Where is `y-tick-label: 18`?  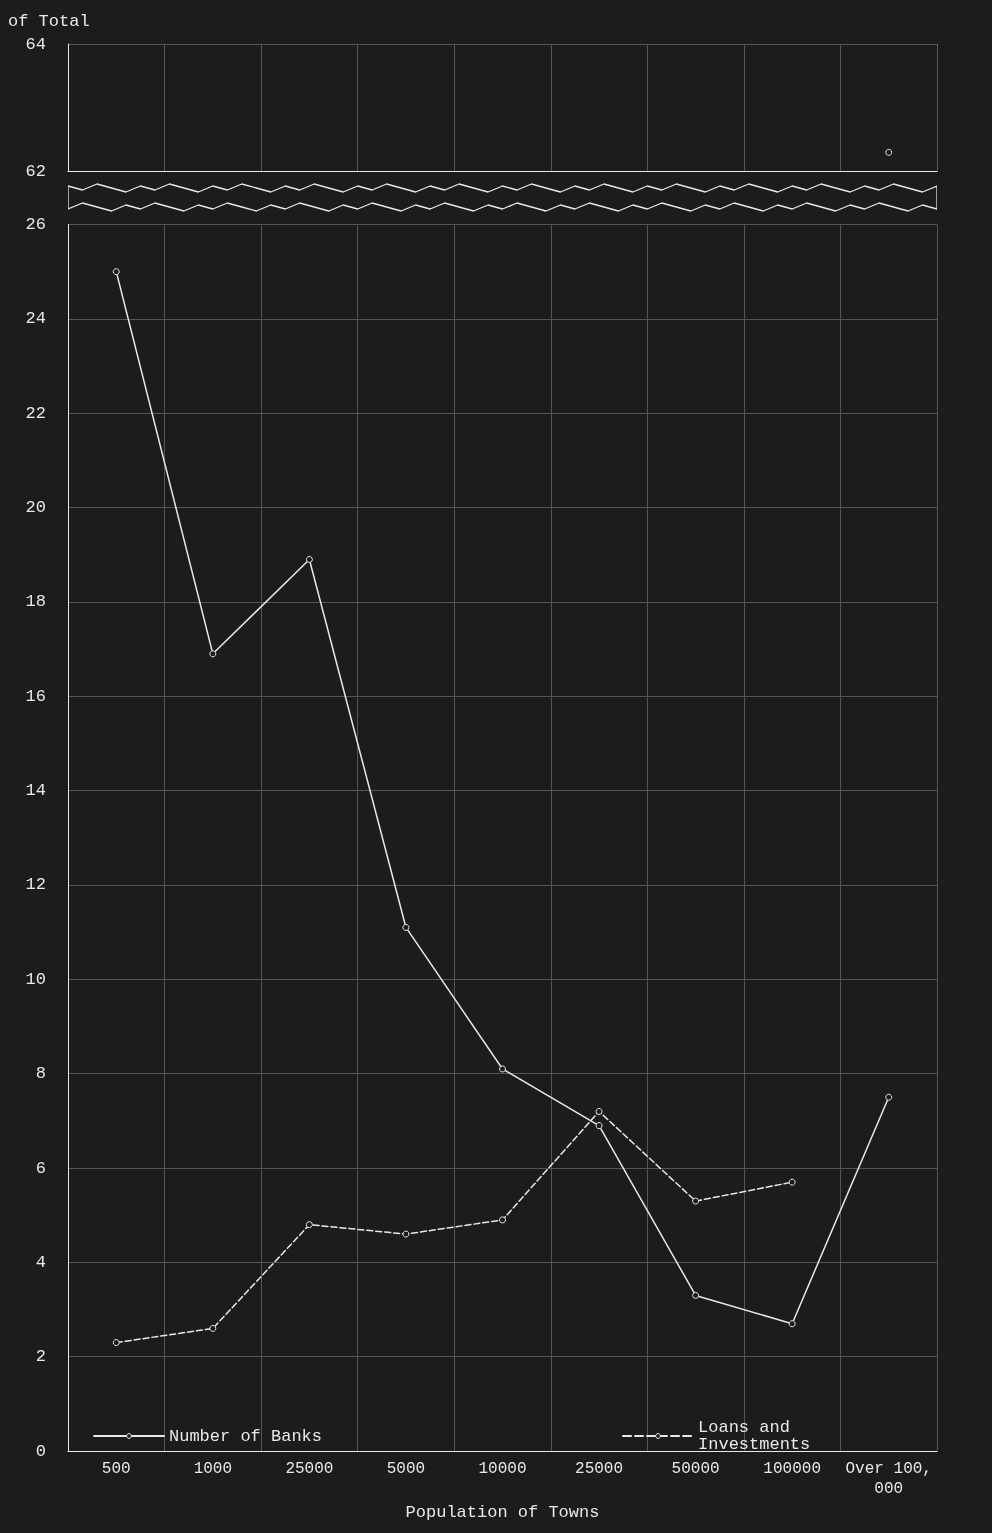
y-tick-label: 18 is located at coordinates (35, 602).